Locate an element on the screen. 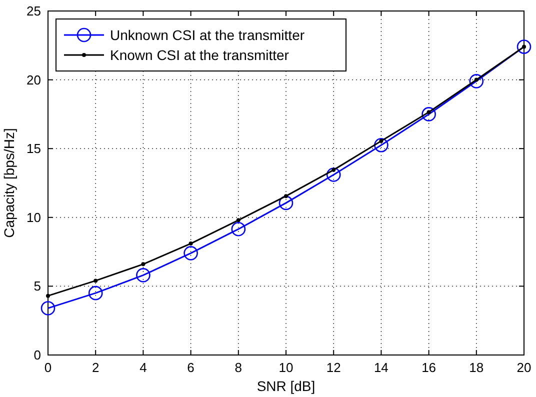 The height and width of the screenshot is (397, 536). x-tick-label: 6 is located at coordinates (190, 367).